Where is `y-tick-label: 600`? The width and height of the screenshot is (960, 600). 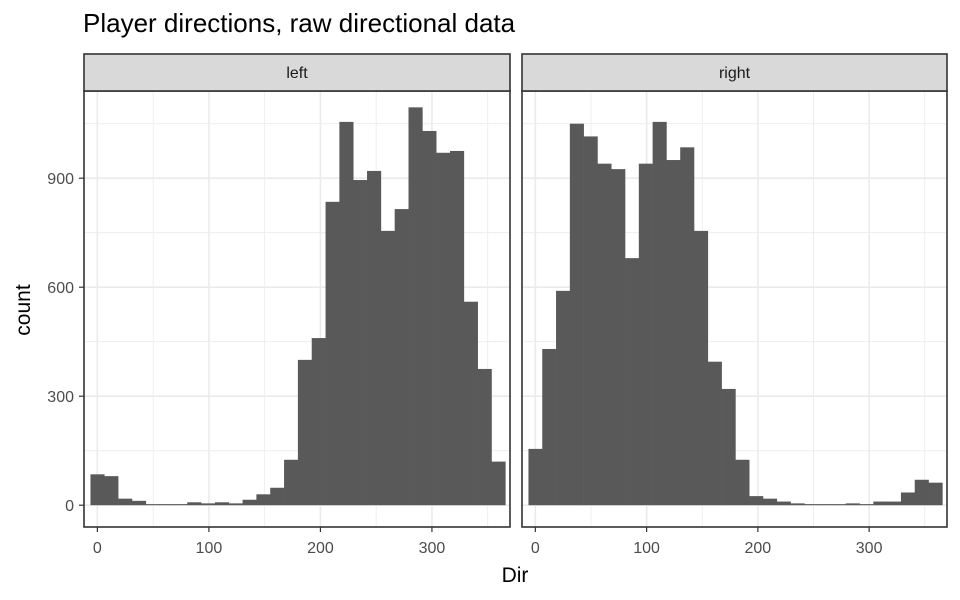
y-tick-label: 600 is located at coordinates (60, 288).